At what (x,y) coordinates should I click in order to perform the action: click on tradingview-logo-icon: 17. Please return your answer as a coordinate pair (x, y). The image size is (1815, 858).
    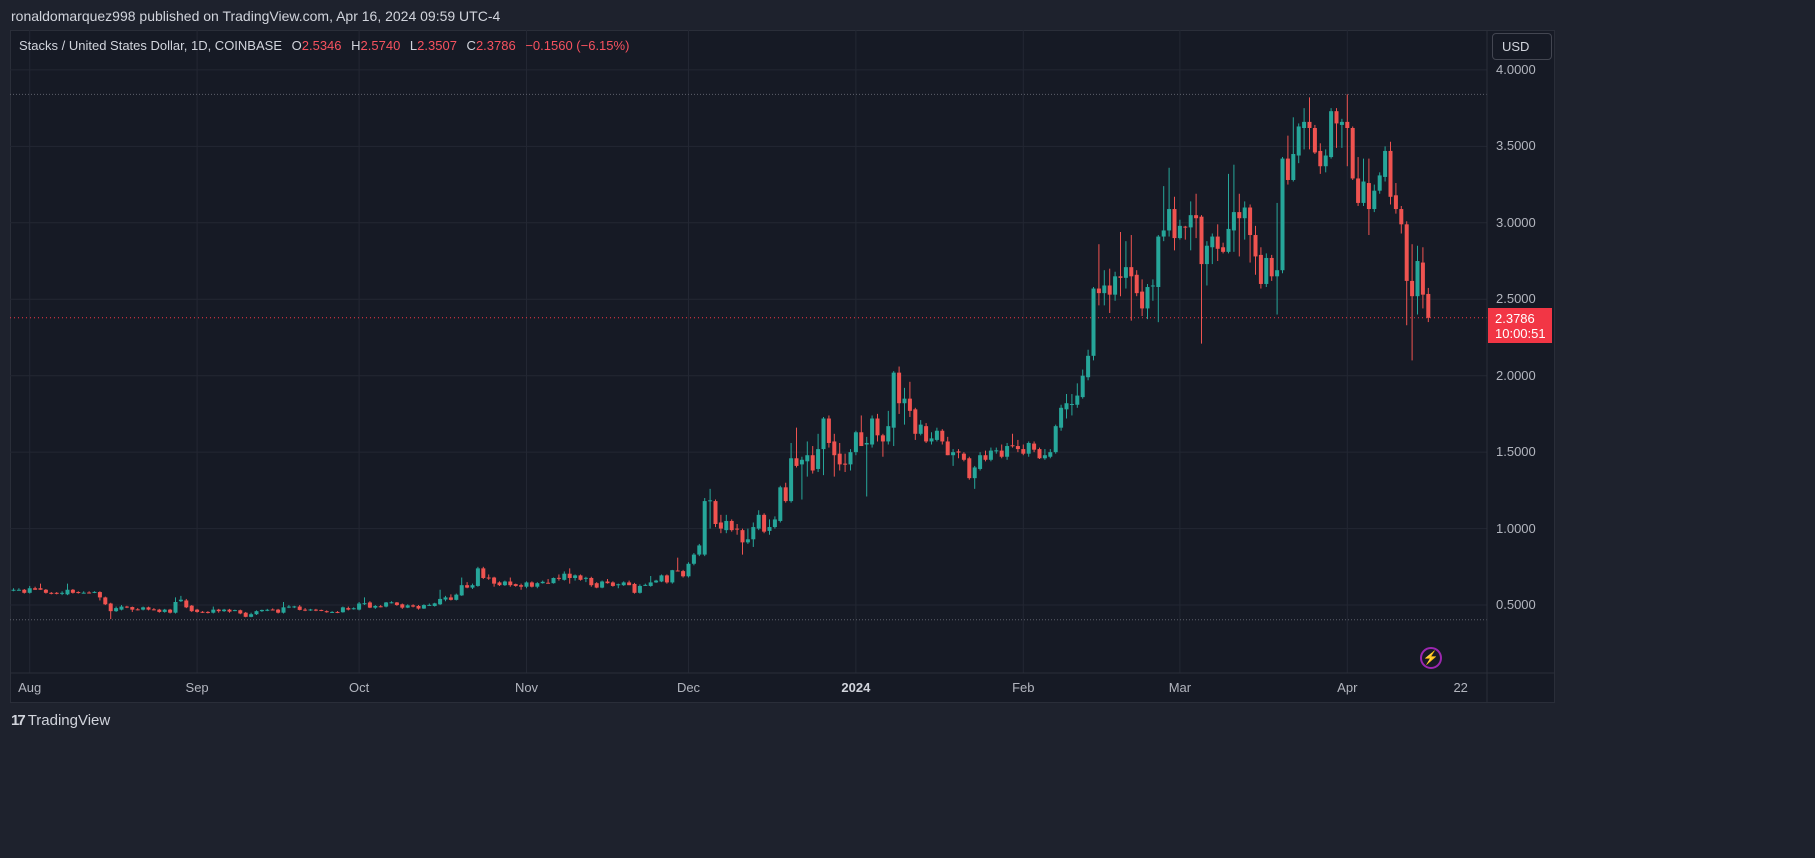
    Looking at the image, I should click on (18, 720).